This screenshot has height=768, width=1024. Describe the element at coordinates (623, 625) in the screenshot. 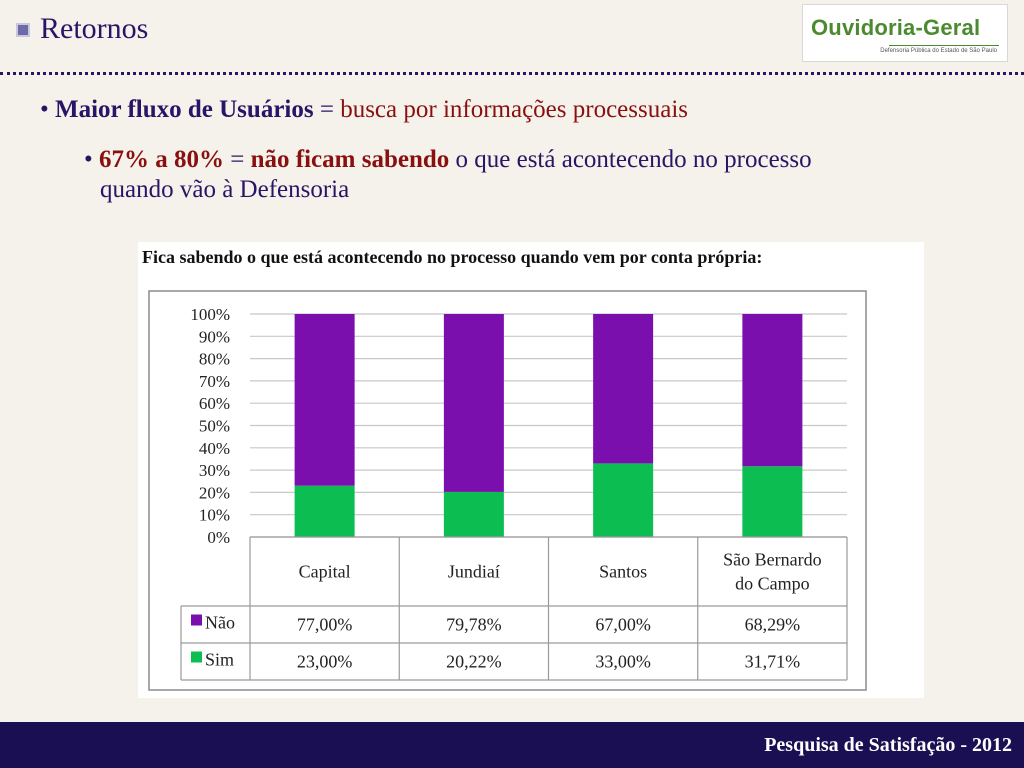

I see `data-label: 67,00%` at that location.